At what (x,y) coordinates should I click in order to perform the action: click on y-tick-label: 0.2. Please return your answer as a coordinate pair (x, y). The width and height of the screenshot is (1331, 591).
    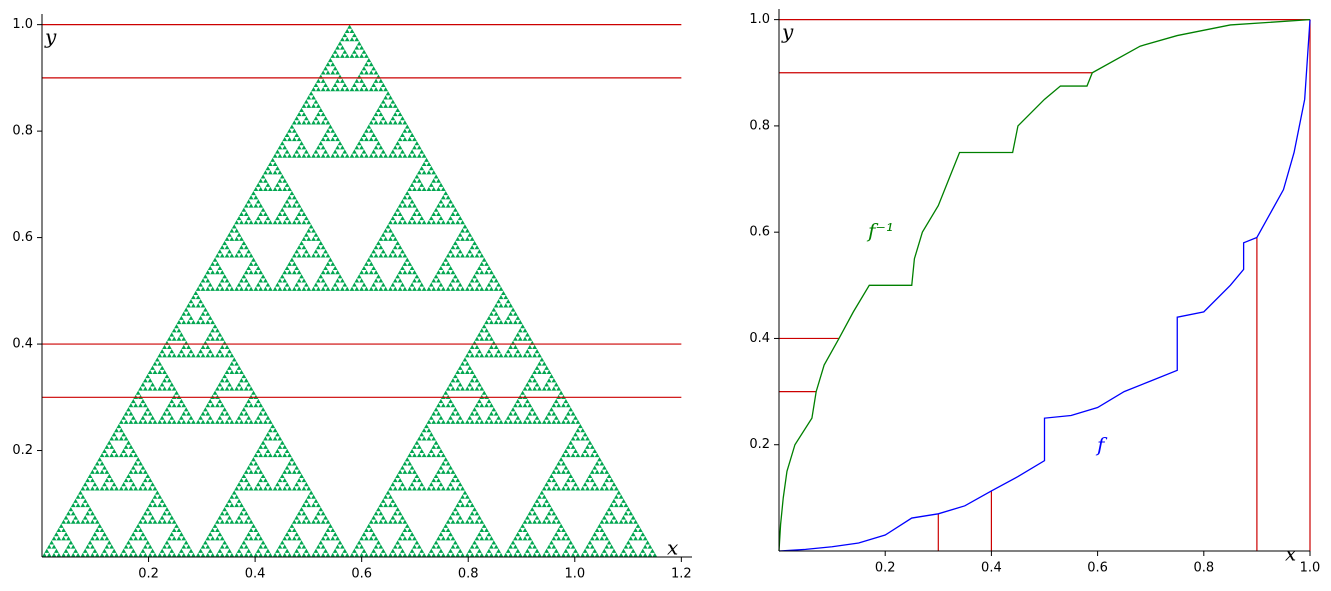
    Looking at the image, I should click on (22, 450).